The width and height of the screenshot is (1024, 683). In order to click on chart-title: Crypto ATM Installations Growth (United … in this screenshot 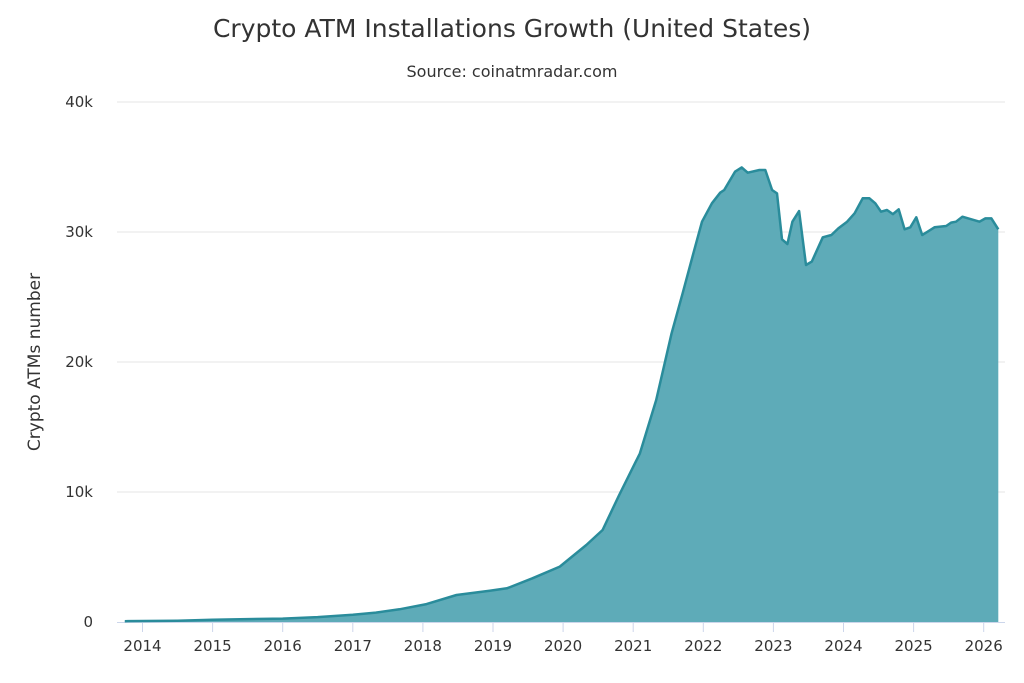, I will do `click(512, 28)`.